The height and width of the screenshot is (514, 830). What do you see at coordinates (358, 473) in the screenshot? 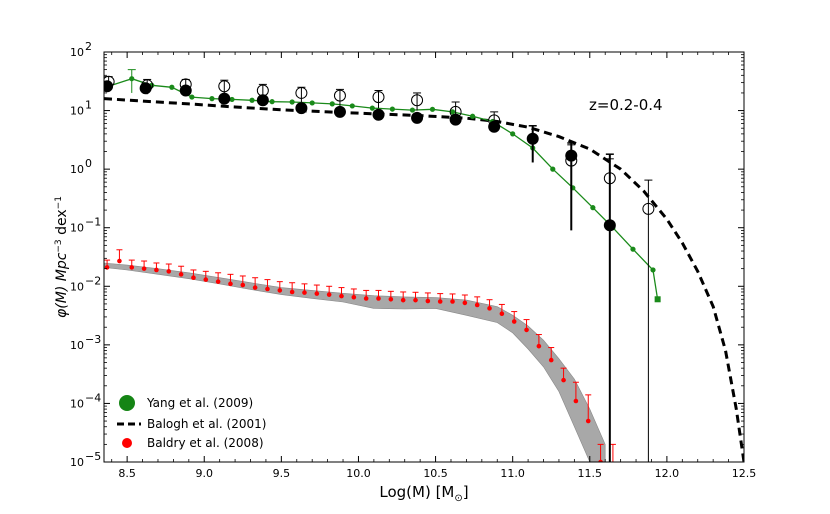
I see `x-tick-label: 10.0` at bounding box center [358, 473].